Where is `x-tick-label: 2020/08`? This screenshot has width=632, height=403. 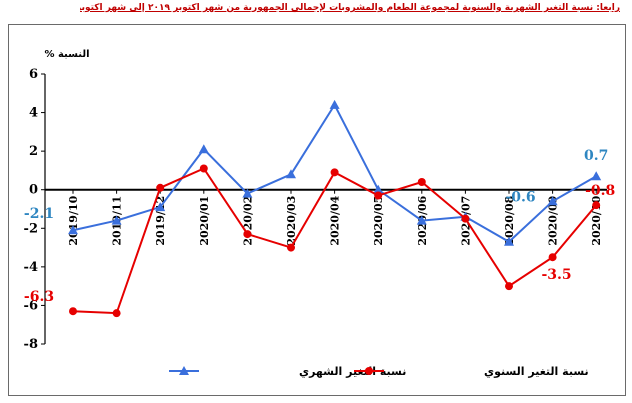
x-tick-label: 2020/08 is located at coordinates (509, 220).